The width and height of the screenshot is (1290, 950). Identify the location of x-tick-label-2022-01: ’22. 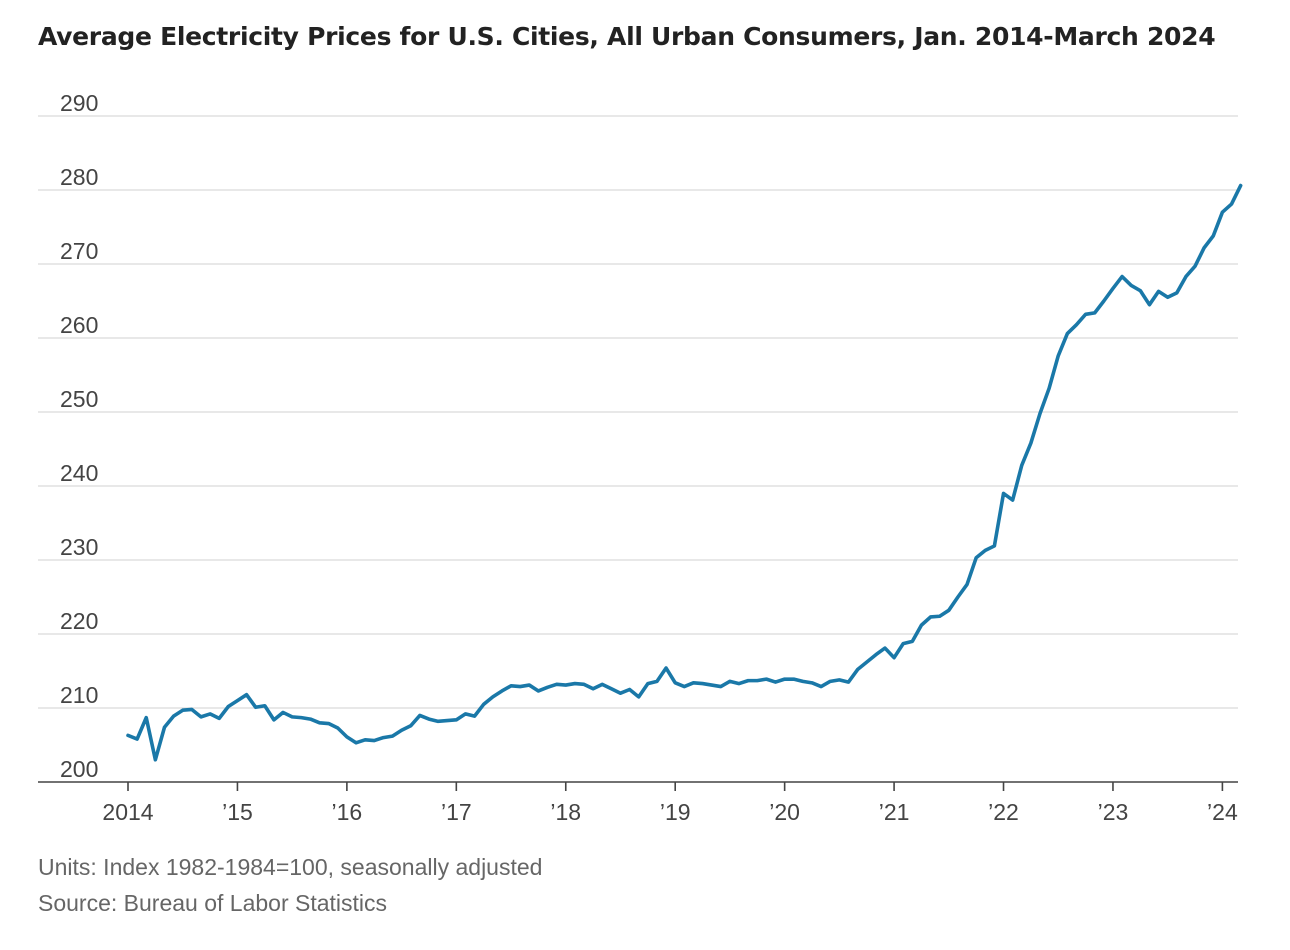
(1003, 812).